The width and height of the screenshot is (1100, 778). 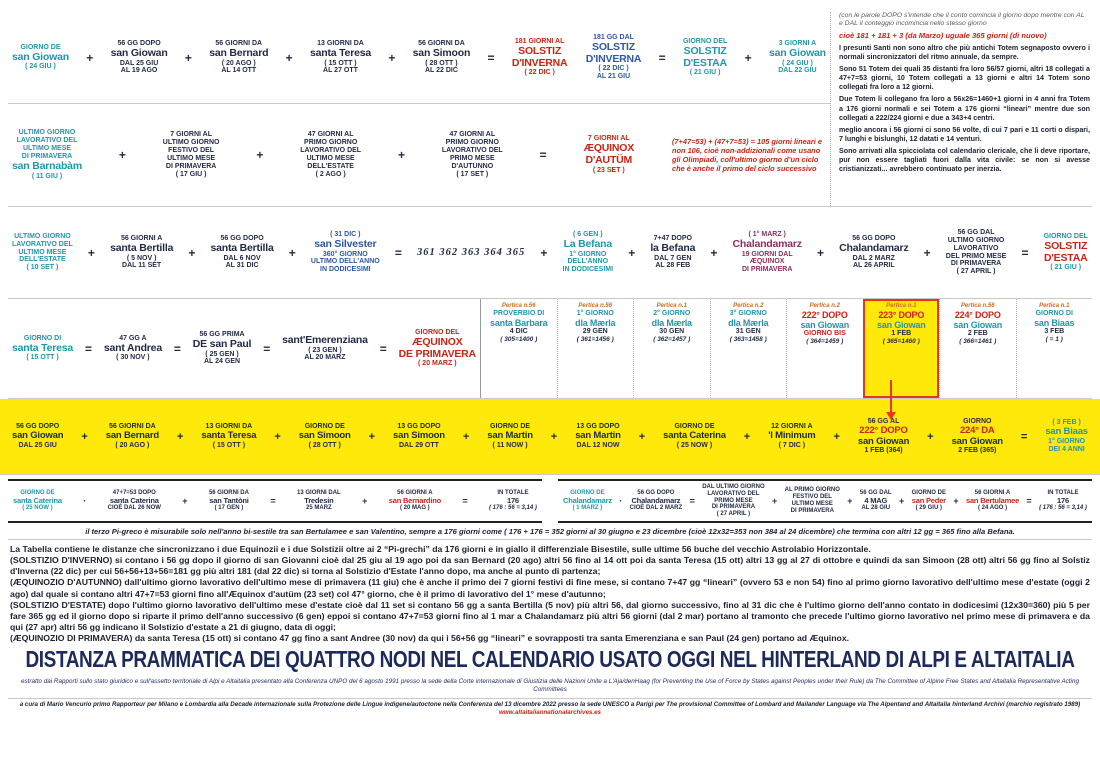 I want to click on node-line: sant Andrea, so click(x=132, y=347).